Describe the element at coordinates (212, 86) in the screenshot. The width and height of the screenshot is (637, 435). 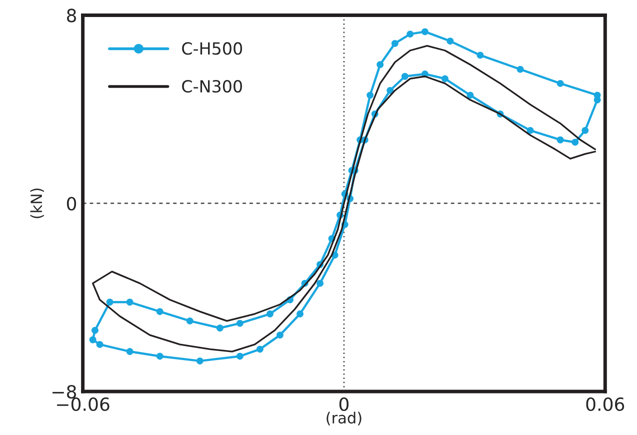
I see `legend-label: C-N300` at that location.